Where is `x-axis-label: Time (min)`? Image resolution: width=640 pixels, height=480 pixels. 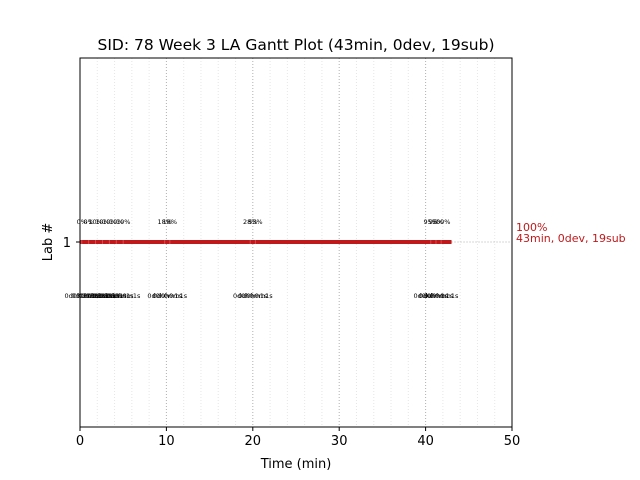
x-axis-label: Time (min) is located at coordinates (296, 464).